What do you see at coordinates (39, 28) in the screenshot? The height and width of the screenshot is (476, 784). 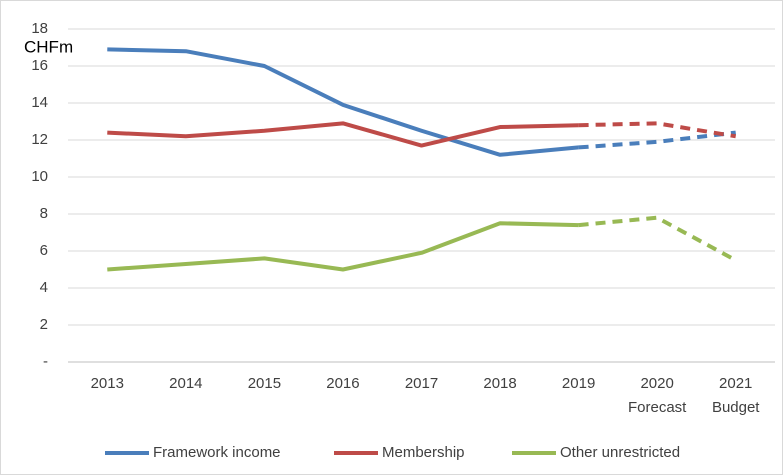 I see `y-tick-label: 18` at bounding box center [39, 28].